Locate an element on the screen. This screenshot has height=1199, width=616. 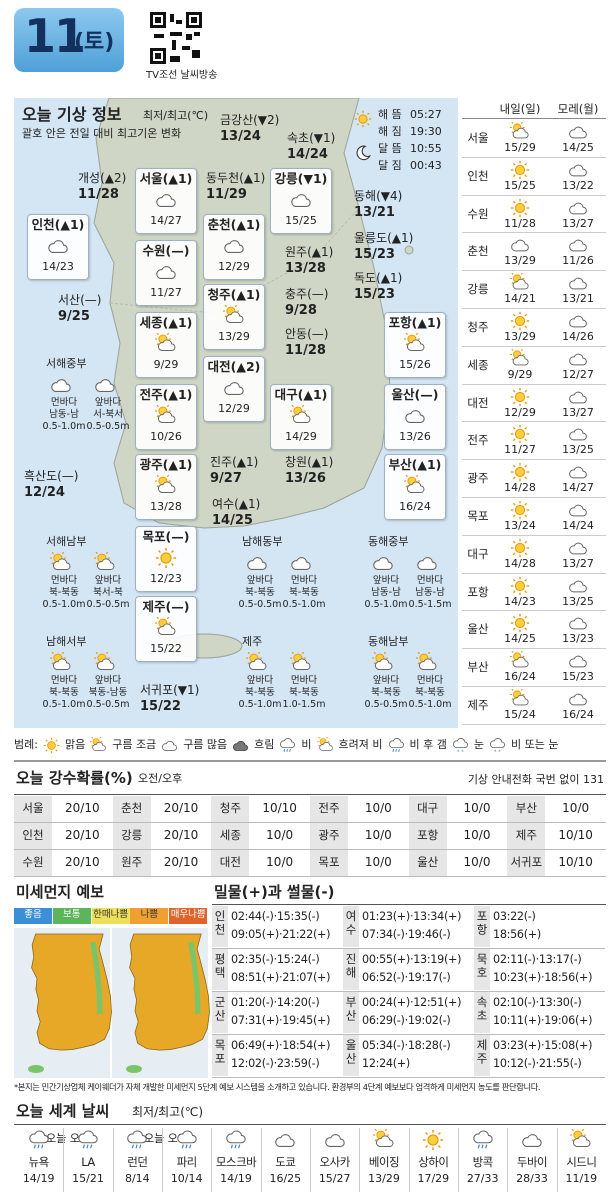
tide-place-cell is located at coordinates (220, 926).